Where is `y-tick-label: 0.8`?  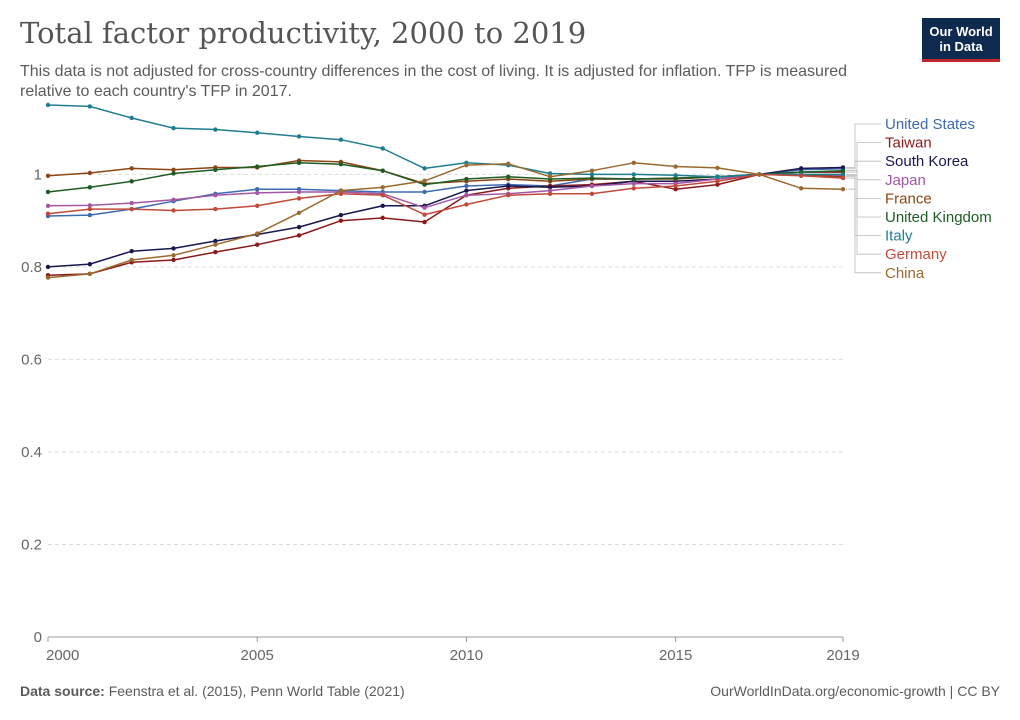 y-tick-label: 0.8 is located at coordinates (31, 267).